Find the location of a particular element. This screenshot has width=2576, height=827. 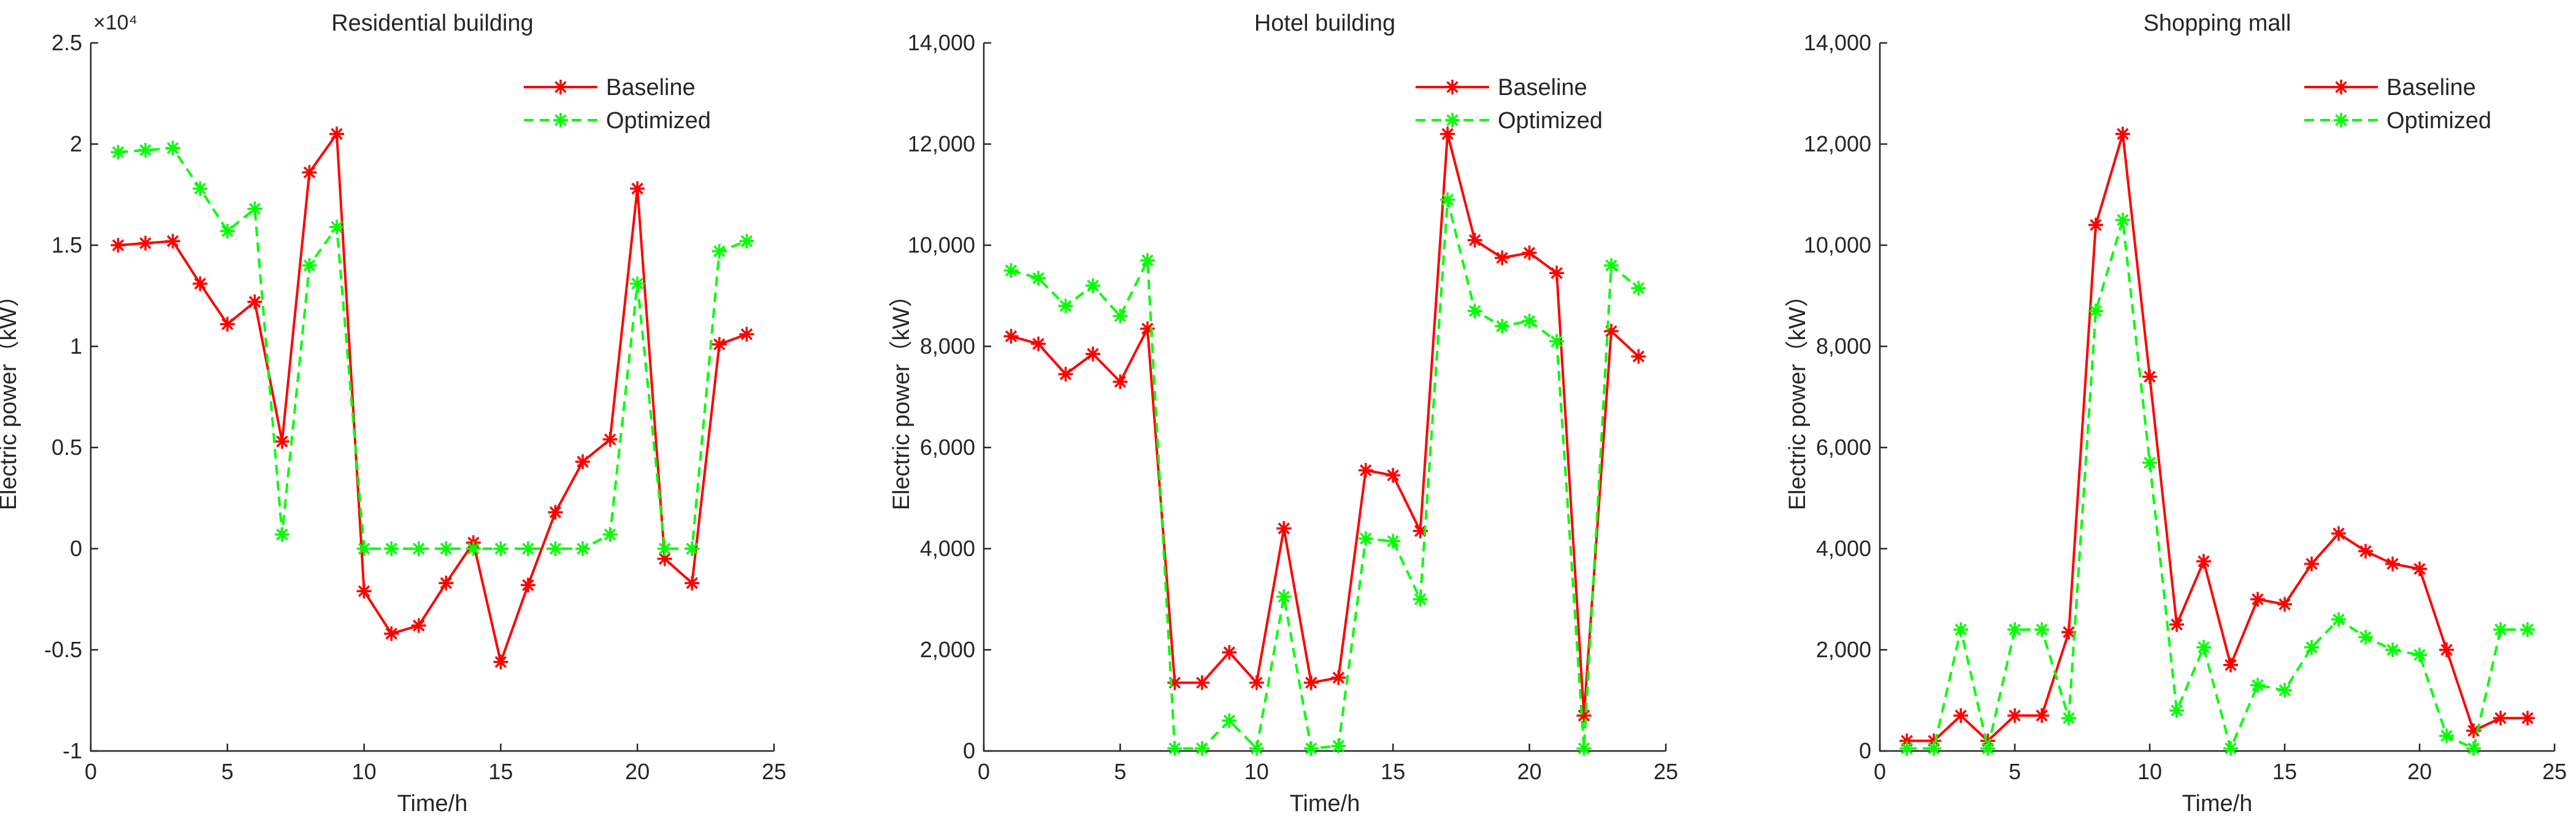

y-tick-label: 1.5 is located at coordinates (67, 245).